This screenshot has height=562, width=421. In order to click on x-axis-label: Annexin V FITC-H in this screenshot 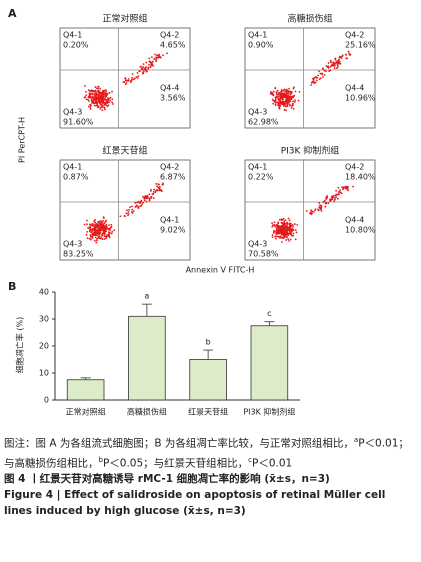, I will do `click(220, 270)`.